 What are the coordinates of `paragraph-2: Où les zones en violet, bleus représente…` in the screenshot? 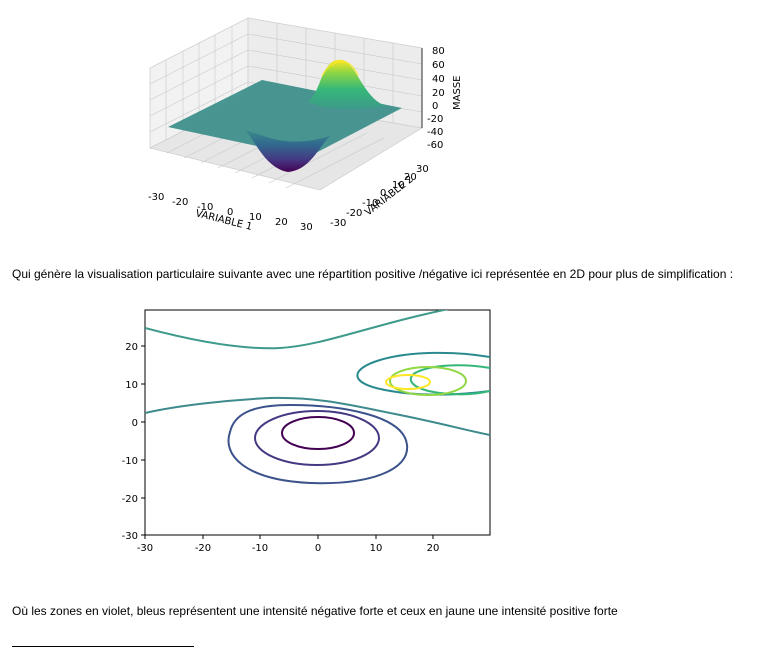 It's located at (315, 611).